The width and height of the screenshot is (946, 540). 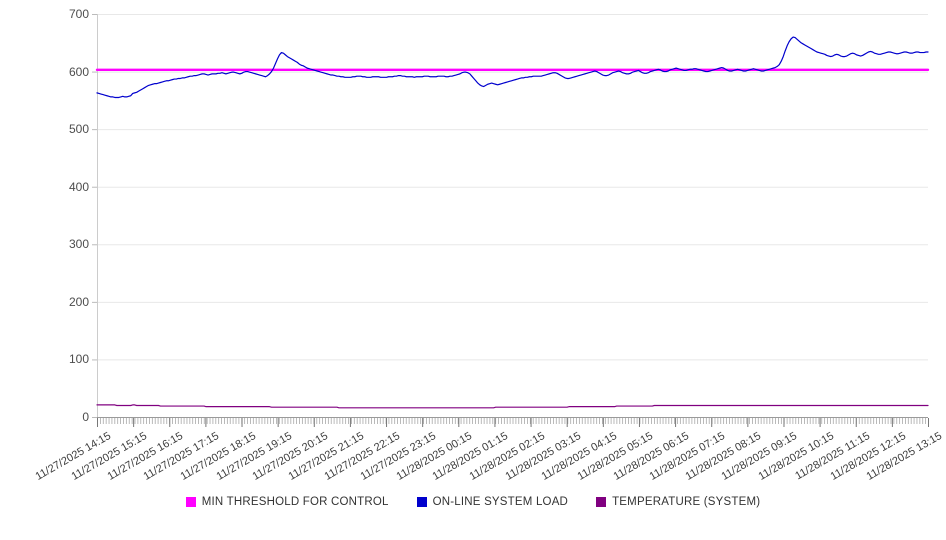 What do you see at coordinates (78, 129) in the screenshot?
I see `y-axis-label-500: 500` at bounding box center [78, 129].